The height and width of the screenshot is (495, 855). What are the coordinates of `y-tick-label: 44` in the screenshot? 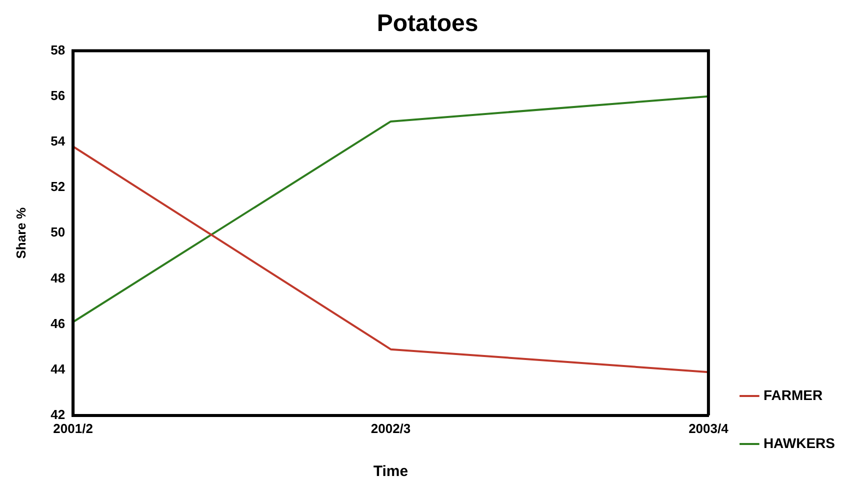 It's located at (58, 368).